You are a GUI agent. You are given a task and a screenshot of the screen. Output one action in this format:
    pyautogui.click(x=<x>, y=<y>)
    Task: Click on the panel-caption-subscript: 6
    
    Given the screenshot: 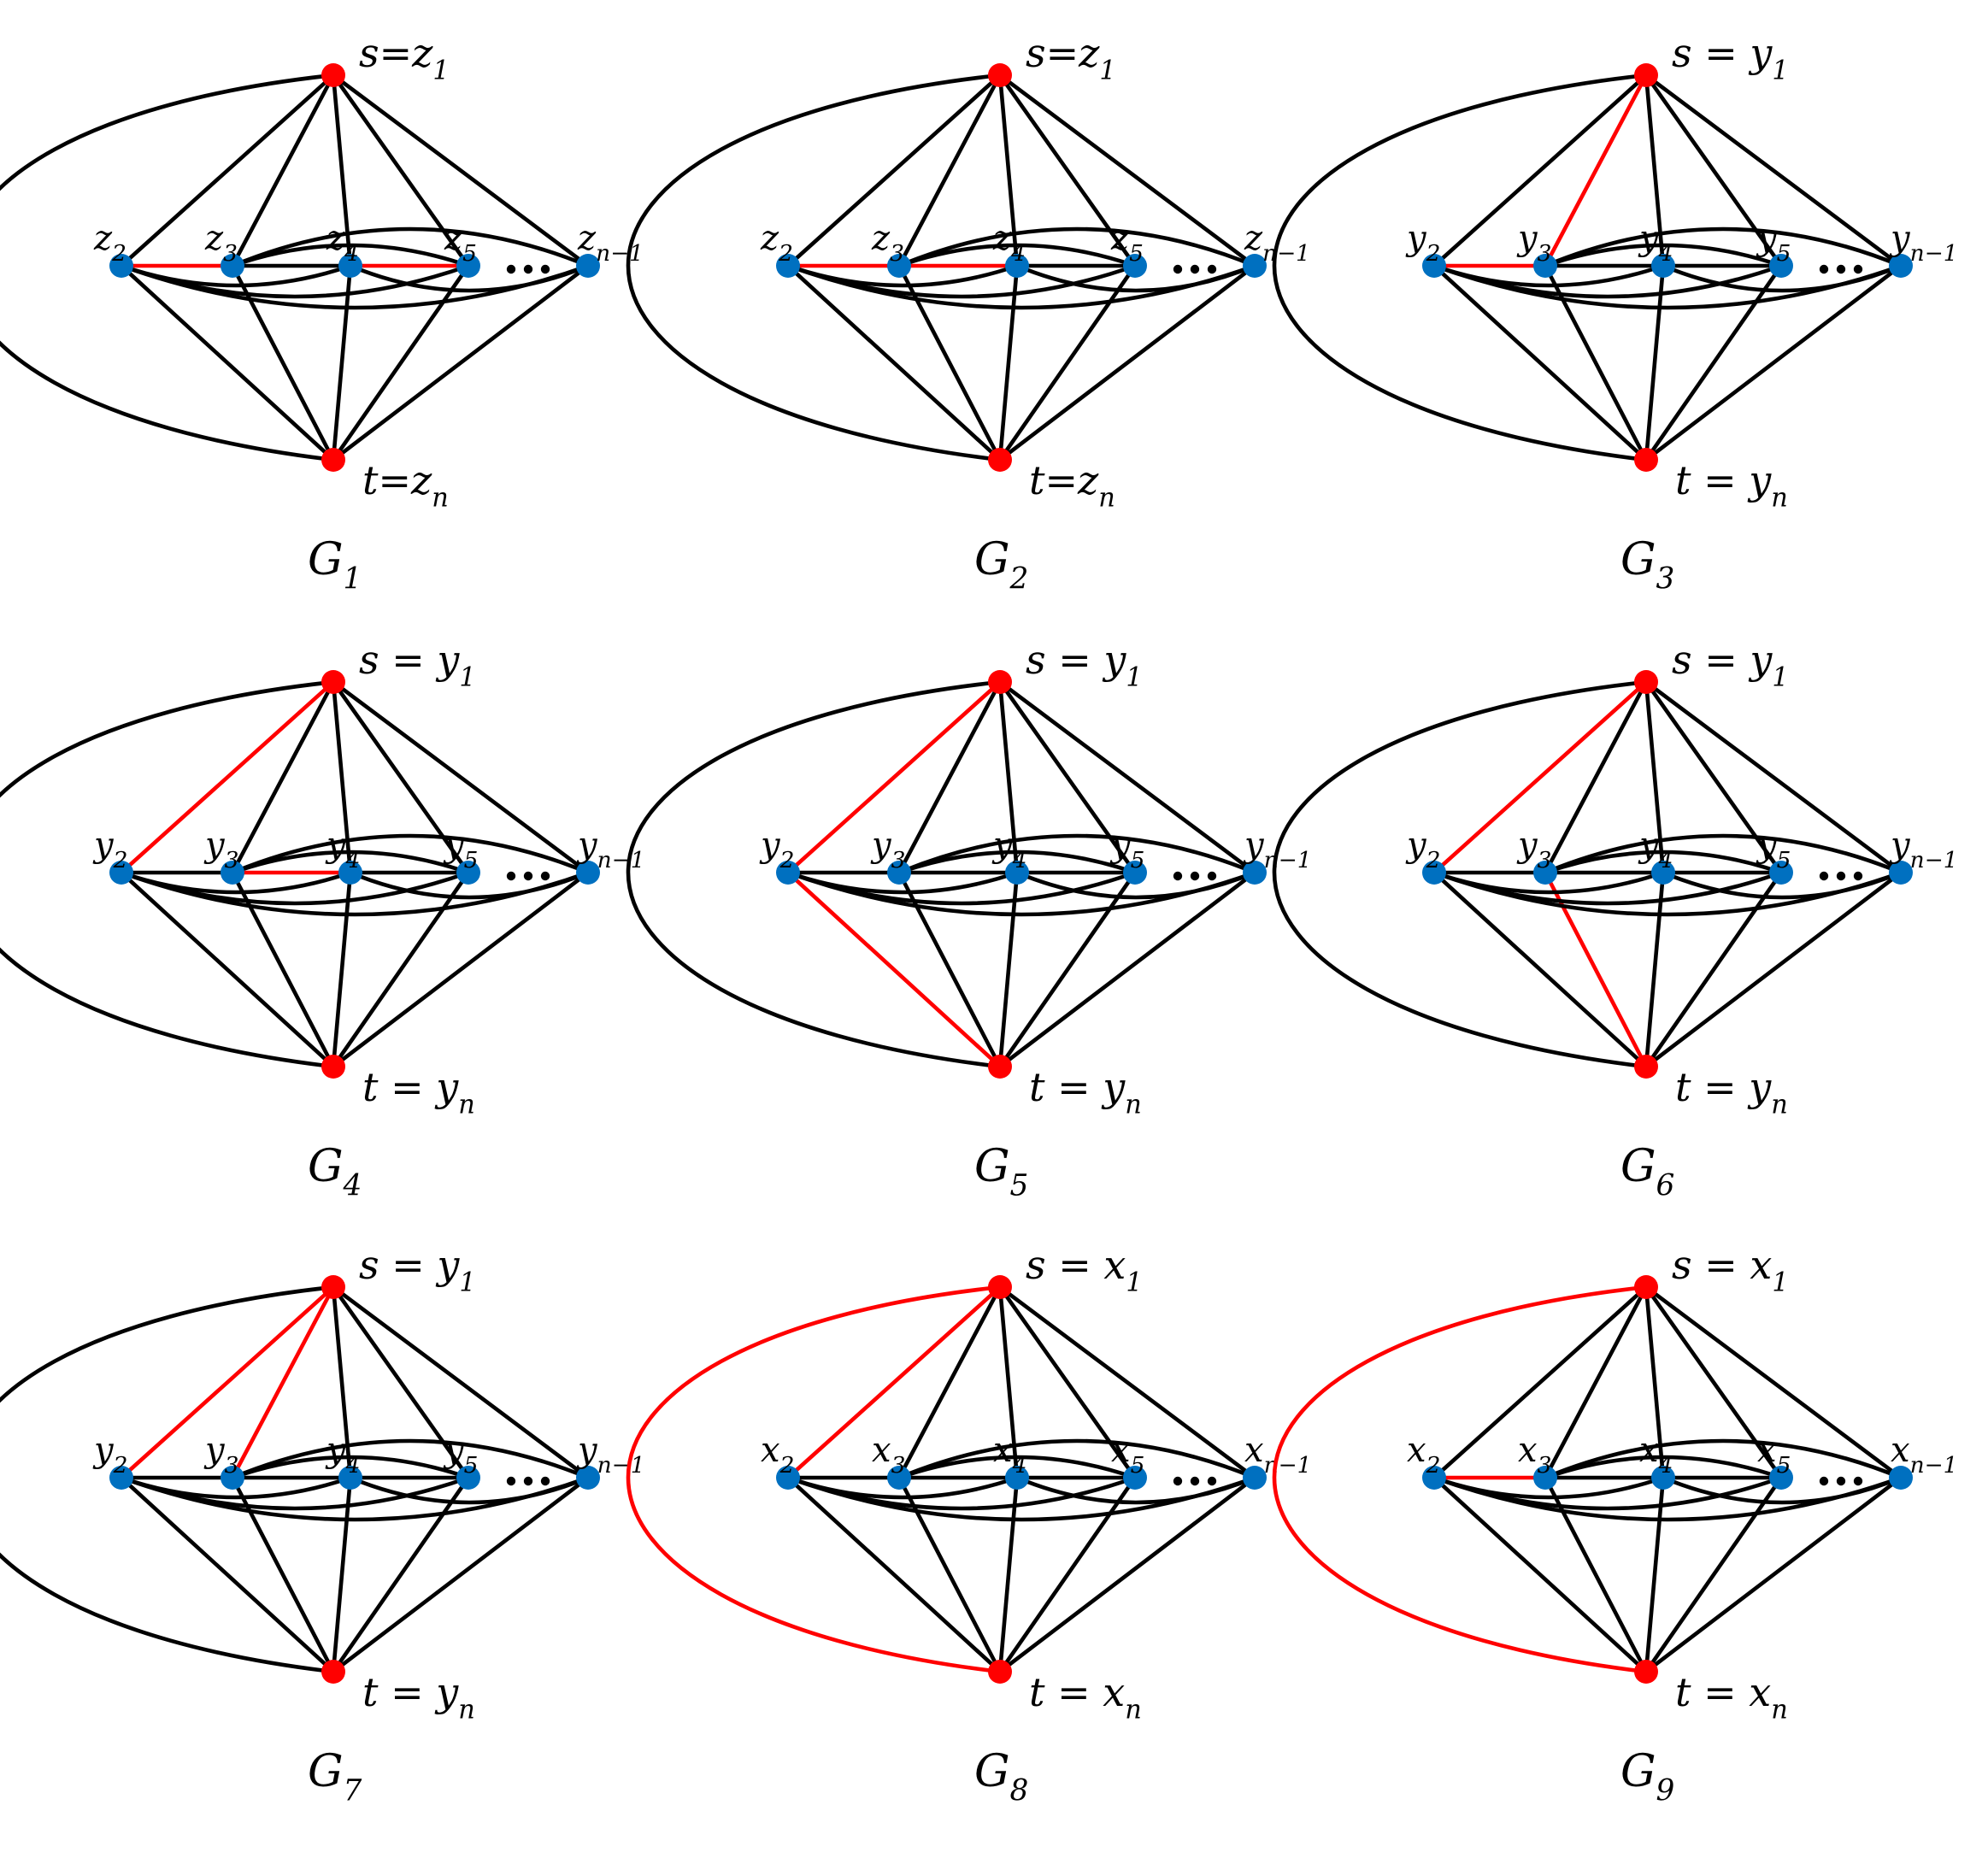 What is the action you would take?
    pyautogui.click(x=1665, y=1186)
    